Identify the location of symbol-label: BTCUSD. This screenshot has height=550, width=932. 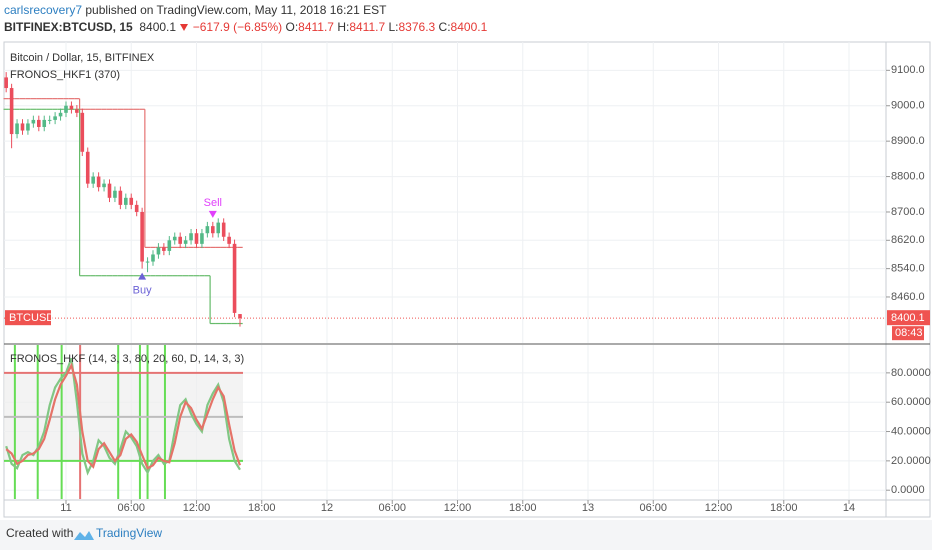
(31, 318).